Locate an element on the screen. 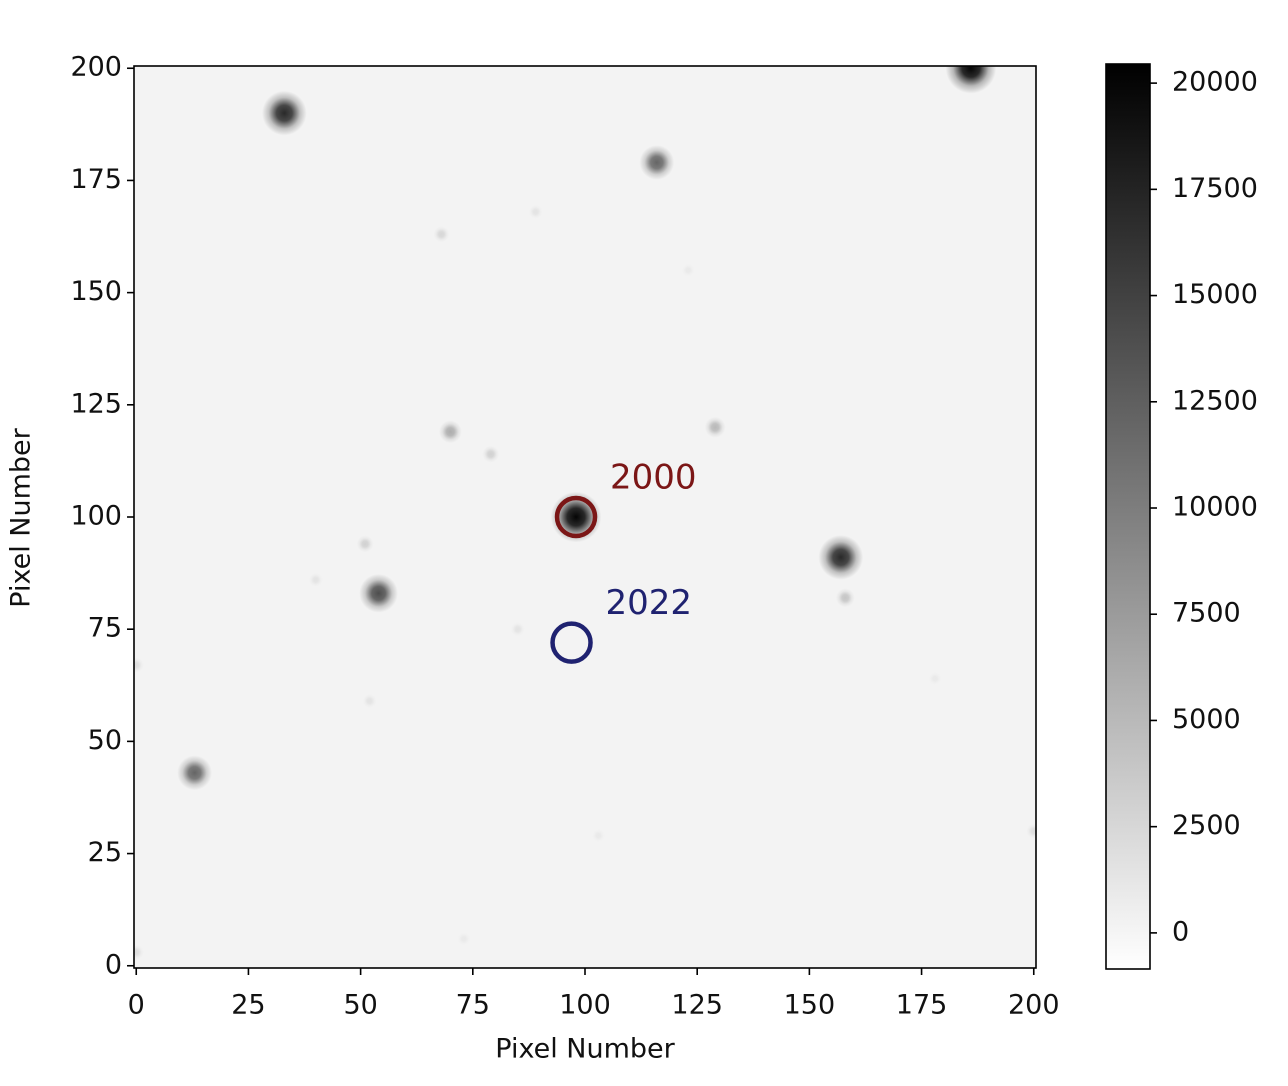  y-tick-label: 0 is located at coordinates (113, 964).